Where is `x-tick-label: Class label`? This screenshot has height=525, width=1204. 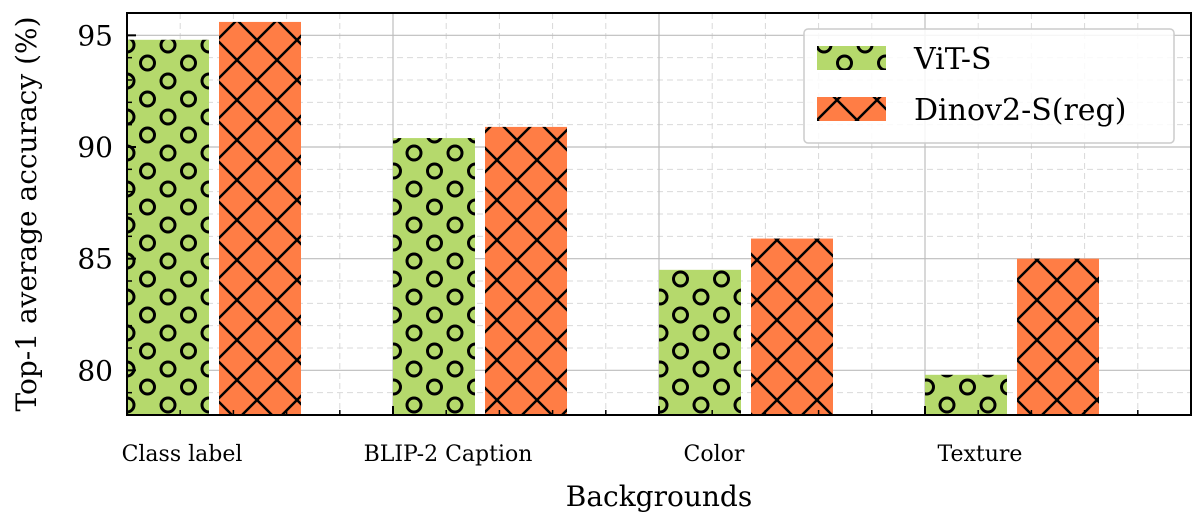 x-tick-label: Class label is located at coordinates (182, 454).